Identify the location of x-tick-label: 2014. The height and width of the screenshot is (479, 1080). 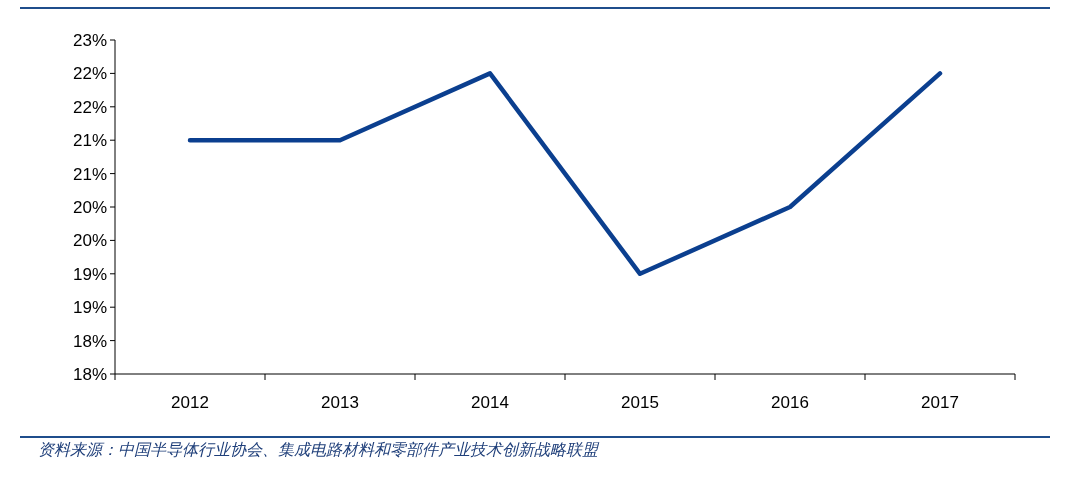
(490, 402).